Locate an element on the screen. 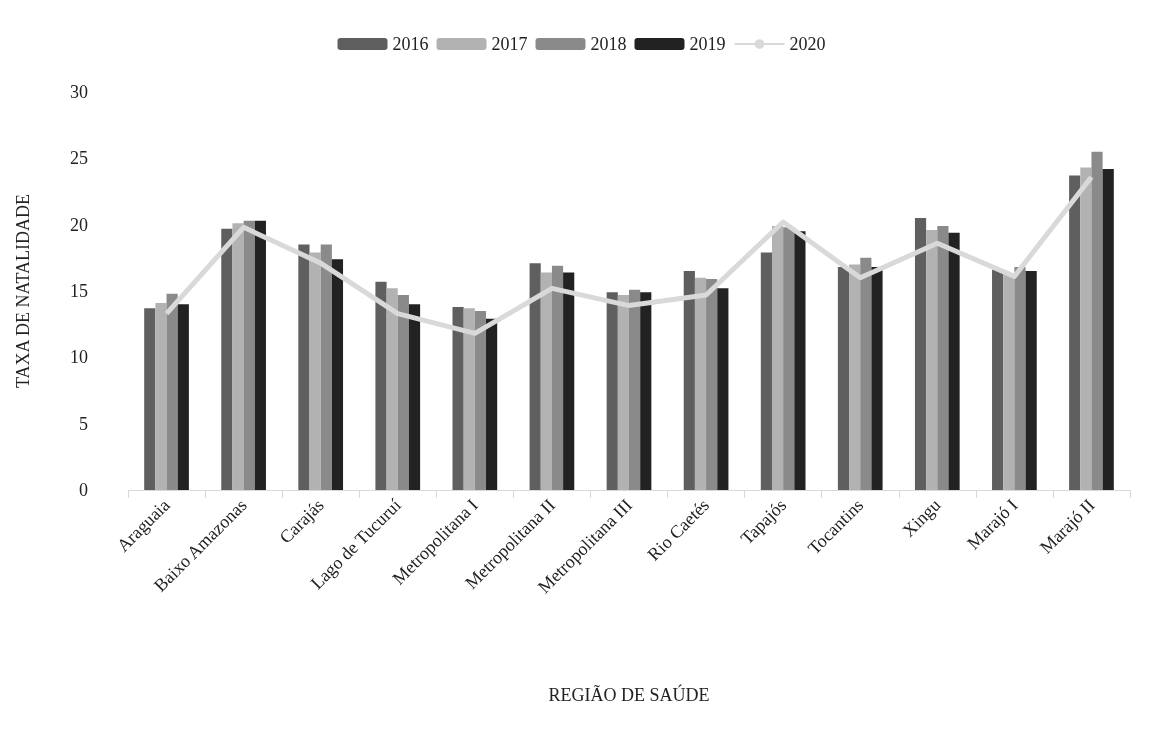  legend-label: 2016 is located at coordinates (410, 44).